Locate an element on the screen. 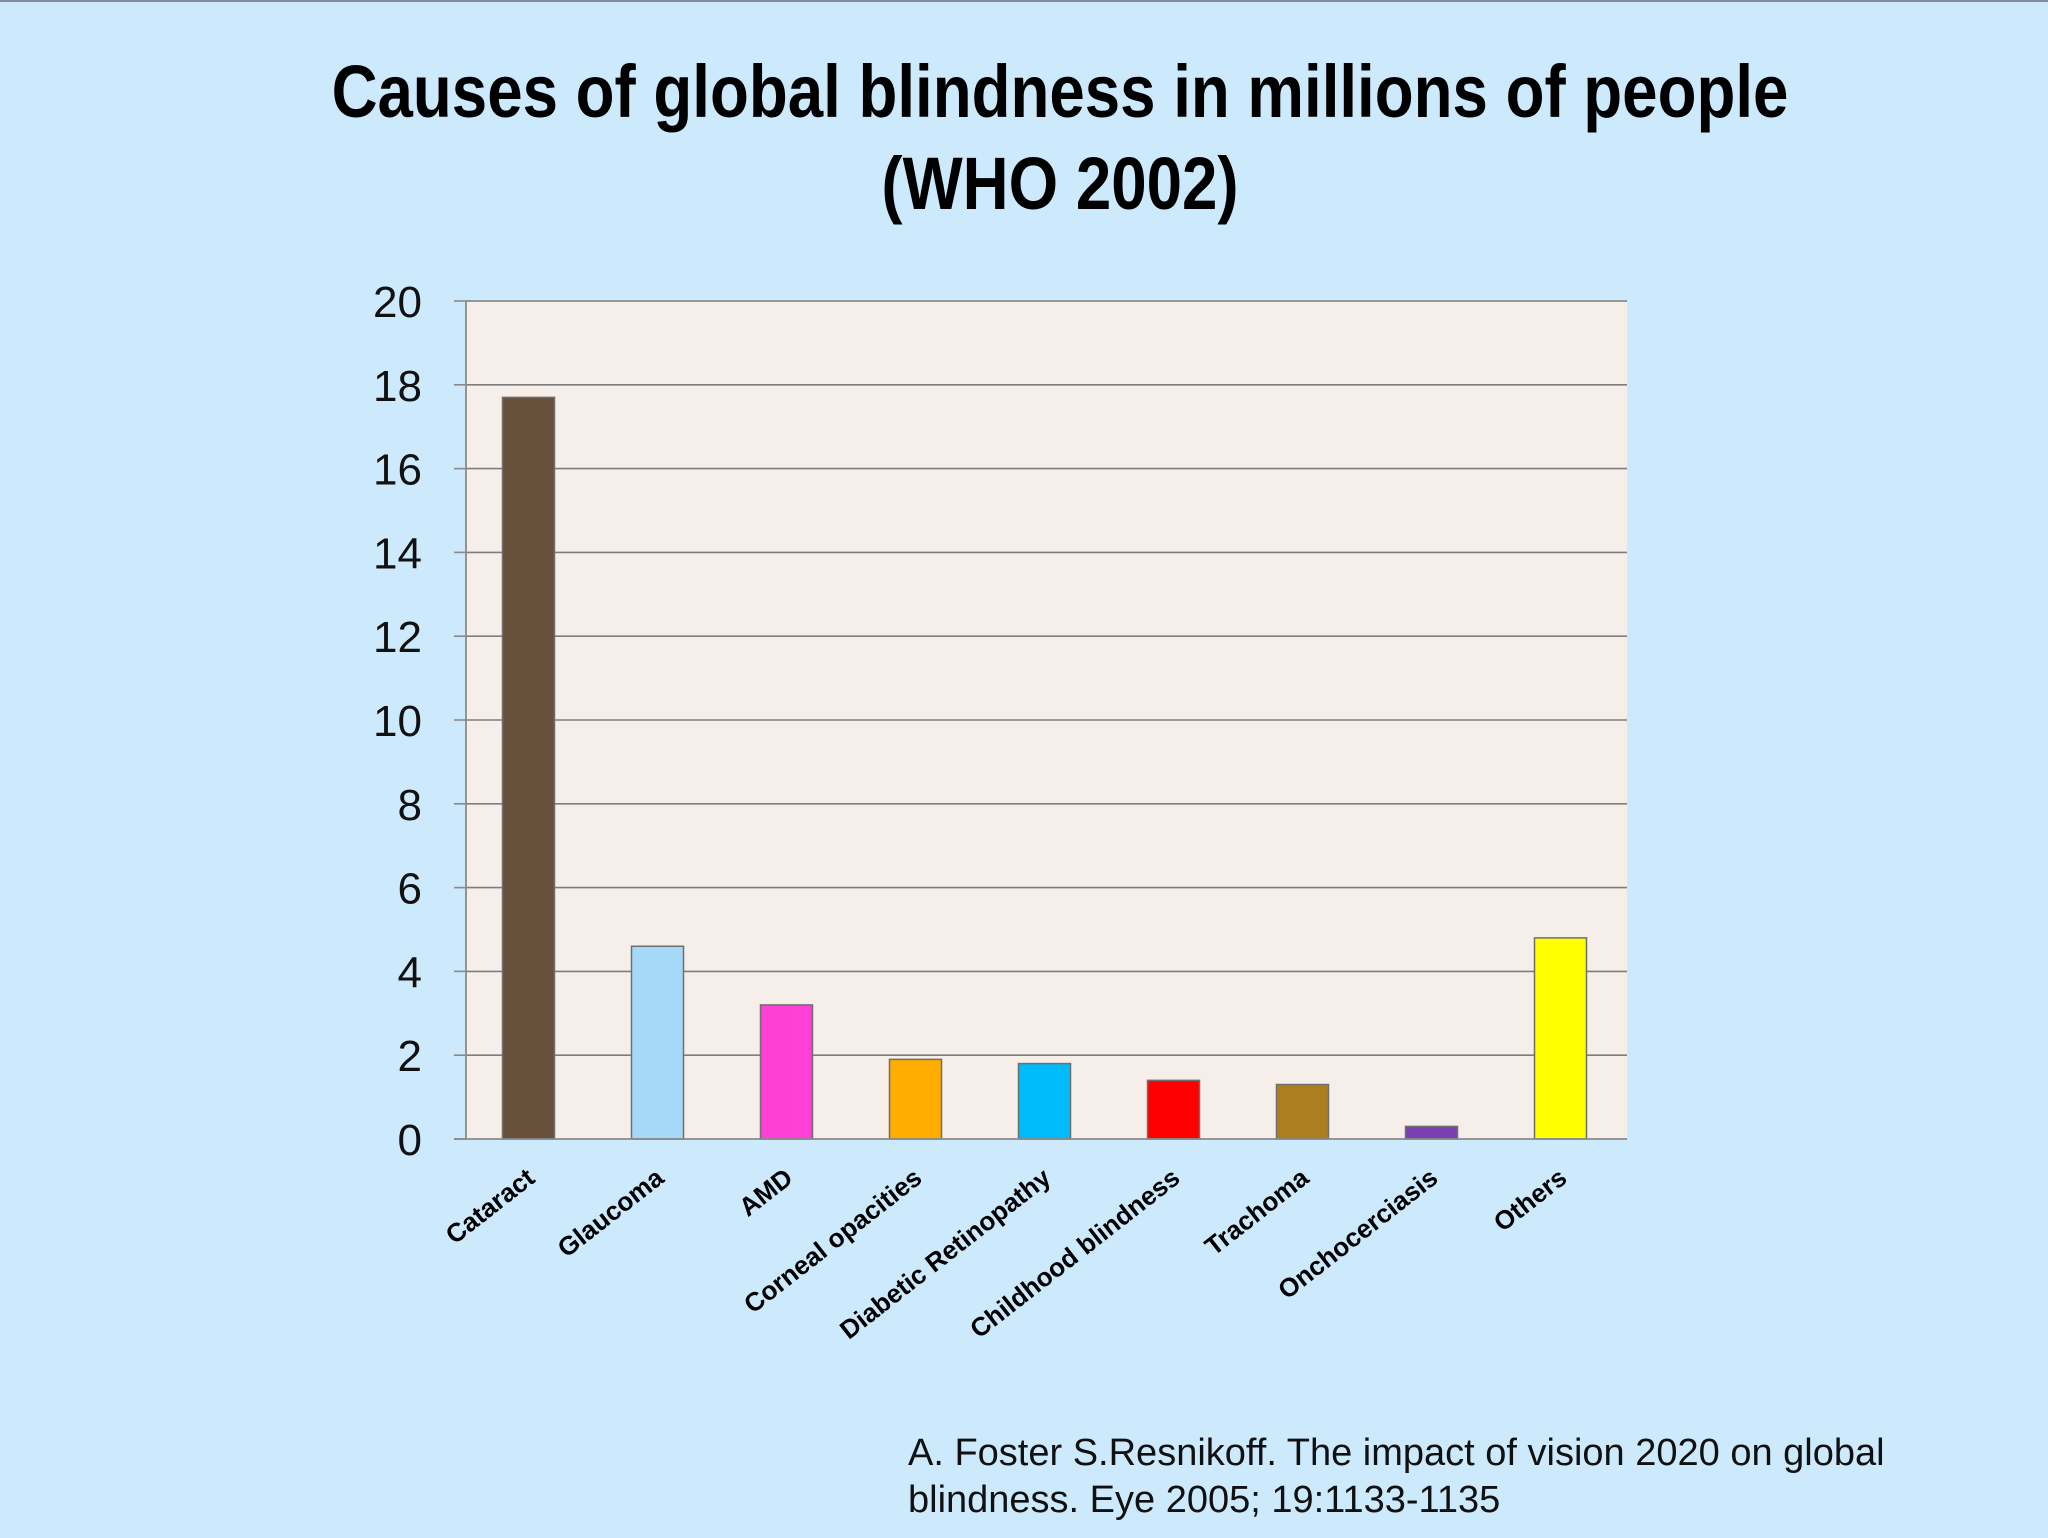  y-tick-label: 10 is located at coordinates (397, 721).